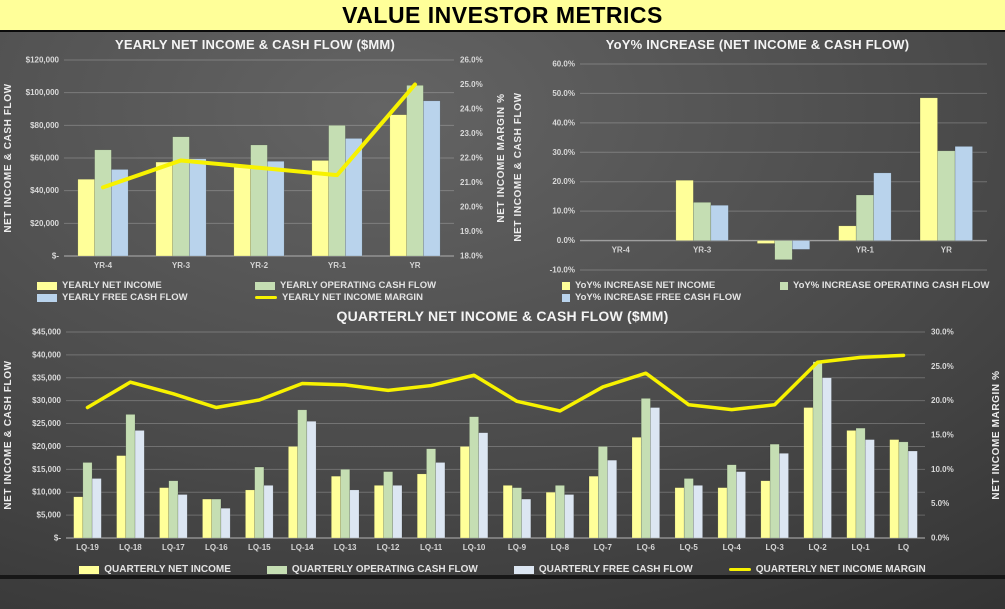 The image size is (1005, 609). Describe the element at coordinates (431, 547) in the screenshot. I see `x-tick-label: LQ-11` at that location.